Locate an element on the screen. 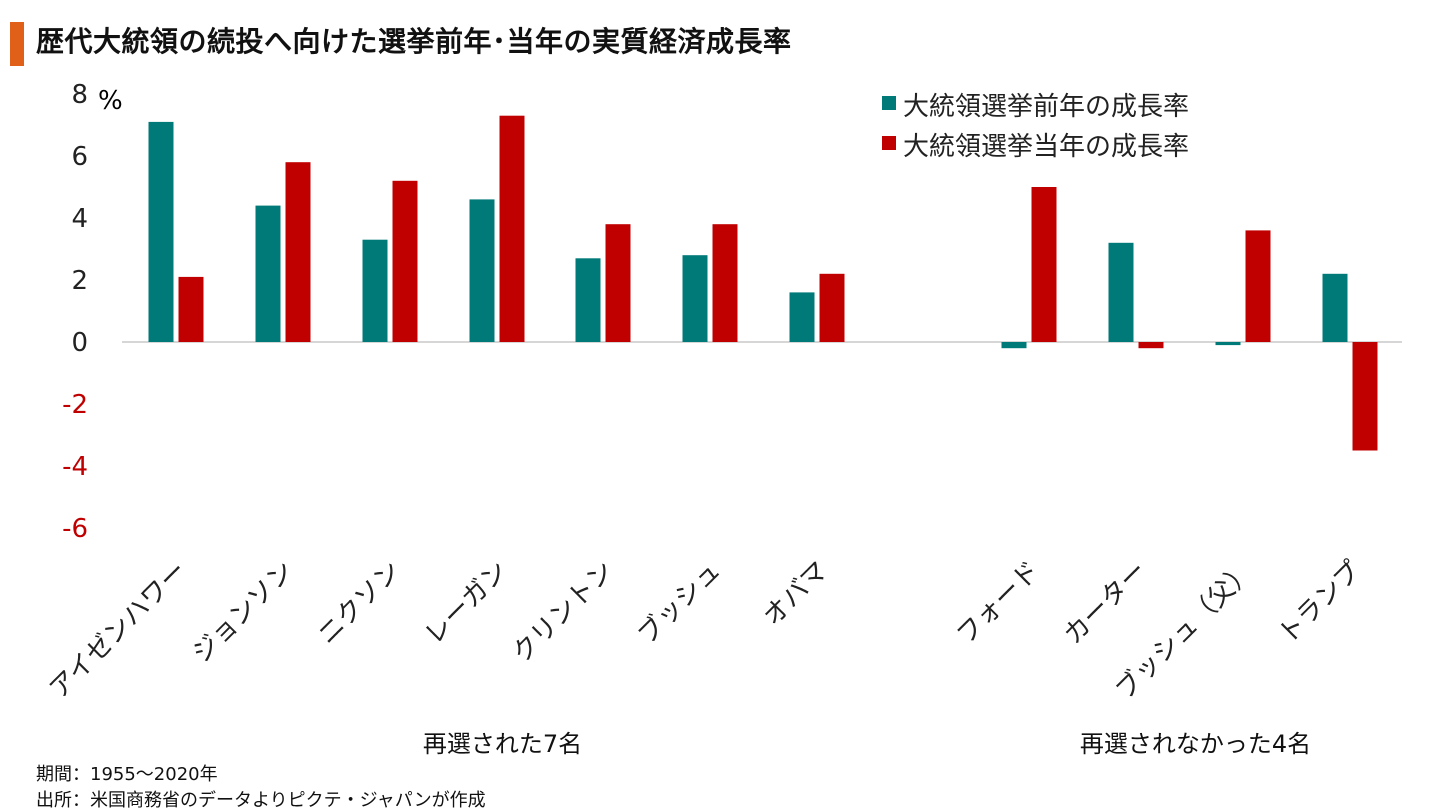  y-tick-label: 4 is located at coordinates (79, 219).